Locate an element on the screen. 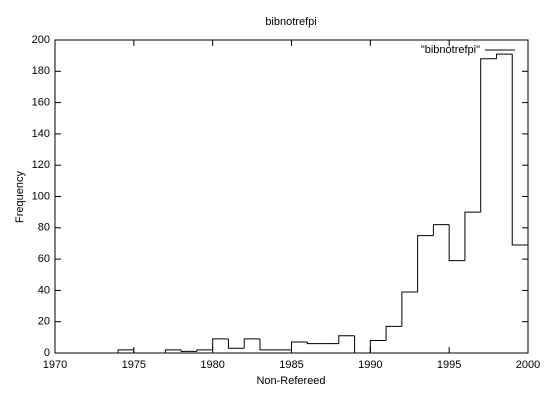  y-tick-label: 20 is located at coordinates (44, 322).